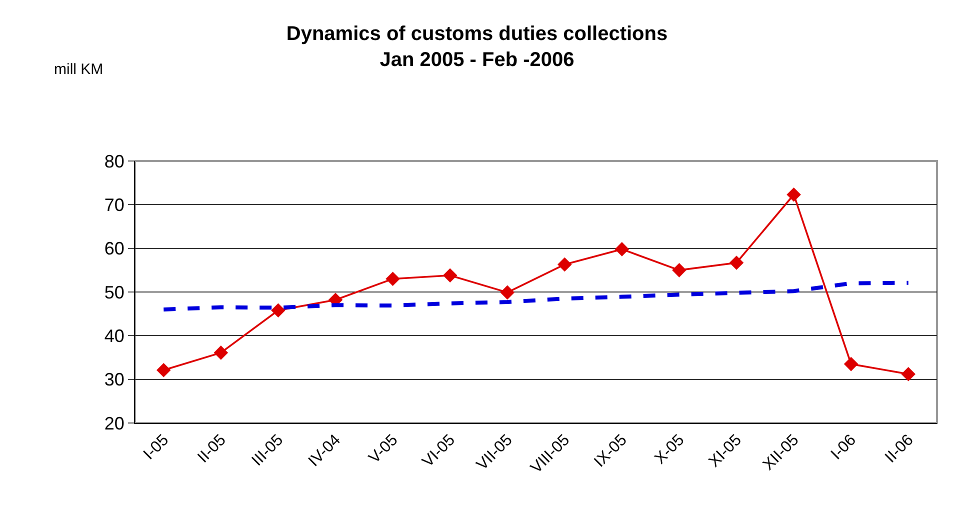  Describe the element at coordinates (79, 69) in the screenshot. I see `y-axis-title: mill KM` at that location.